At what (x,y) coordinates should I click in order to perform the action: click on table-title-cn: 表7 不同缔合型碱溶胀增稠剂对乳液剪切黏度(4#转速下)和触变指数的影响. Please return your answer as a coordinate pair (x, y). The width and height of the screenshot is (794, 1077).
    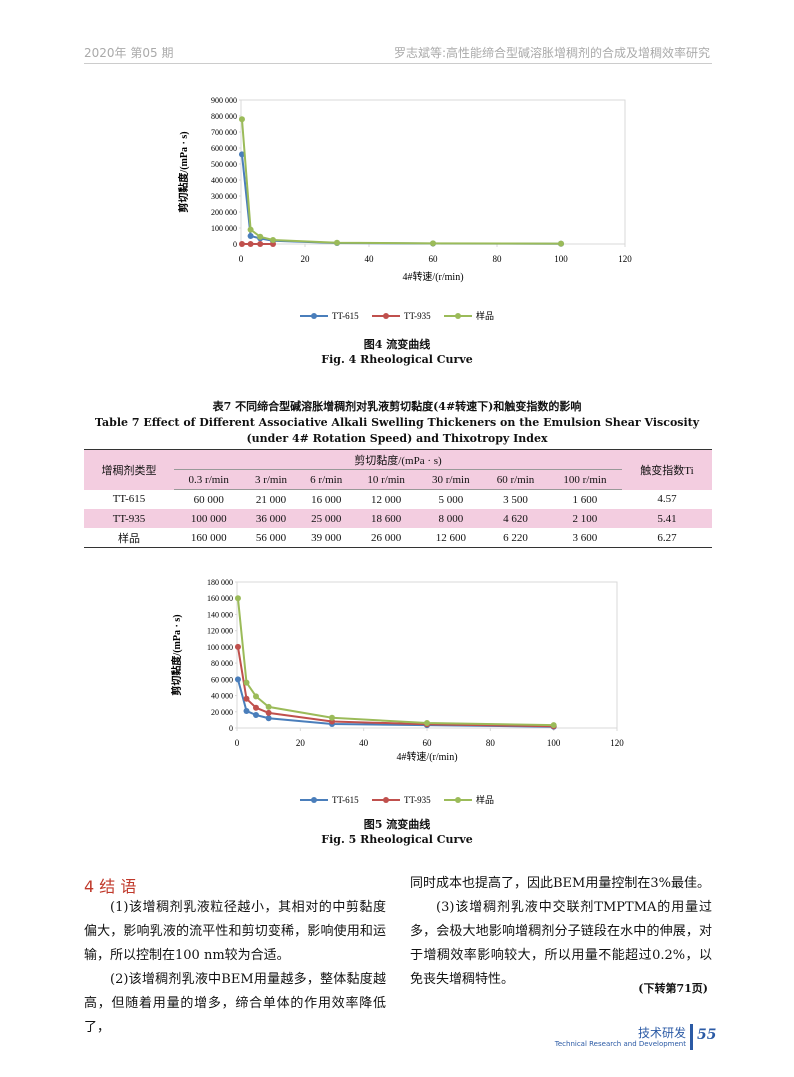
    Looking at the image, I should click on (397, 406).